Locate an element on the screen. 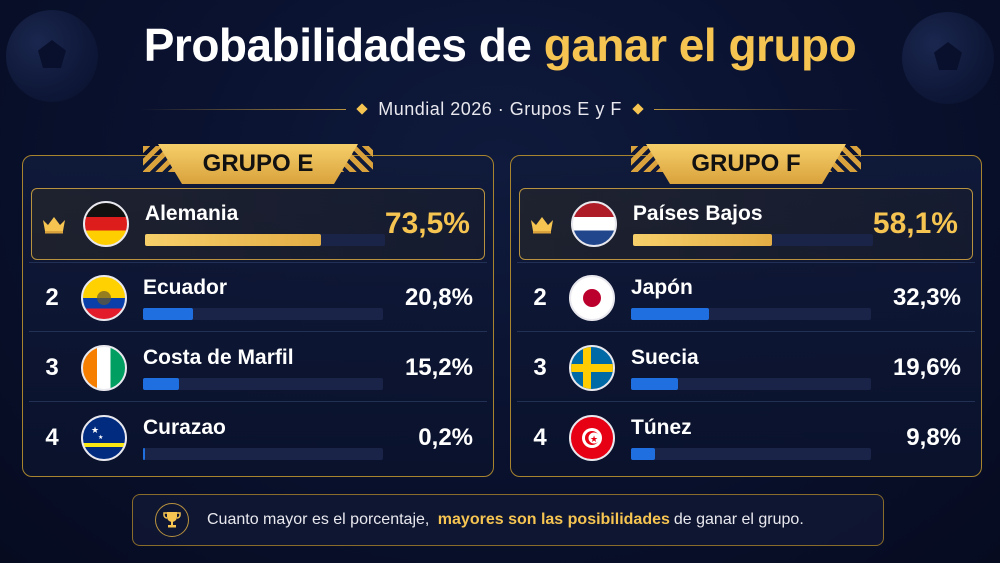 This screenshot has height=563, width=1000. team-row-leader: Alemania 73,5% is located at coordinates (258, 224).